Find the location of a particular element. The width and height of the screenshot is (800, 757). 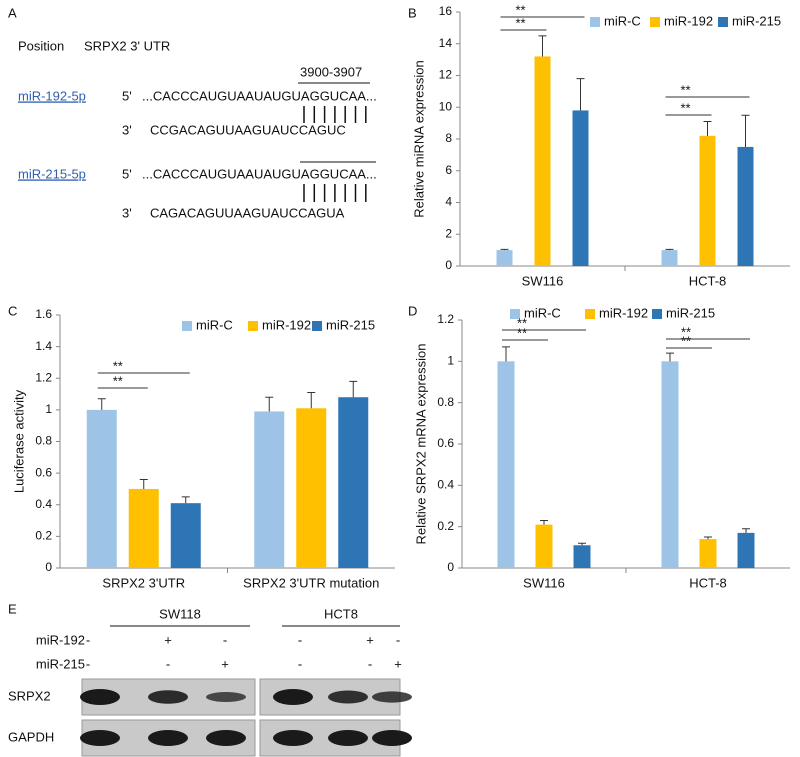

y-axis-label: Luciferase activity is located at coordinates (18, 441).